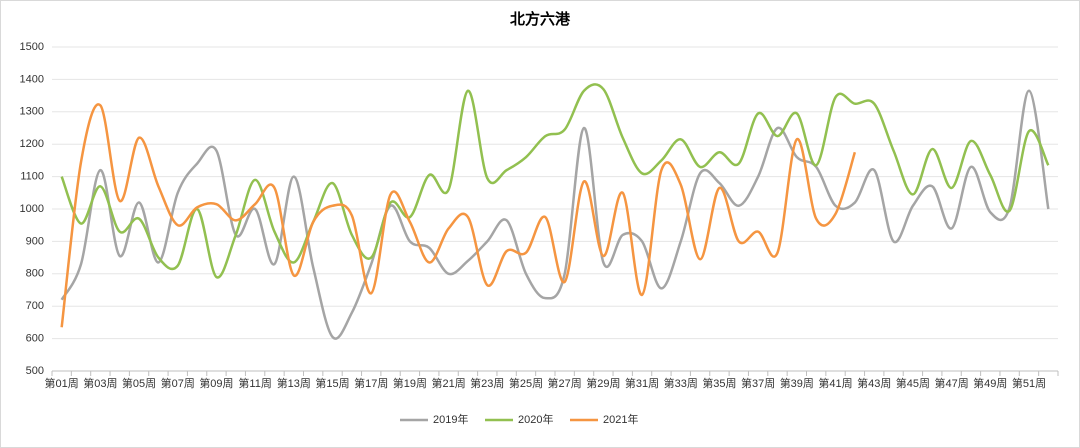  What do you see at coordinates (797, 383) in the screenshot?
I see `x-tick-label: 第39周` at bounding box center [797, 383].